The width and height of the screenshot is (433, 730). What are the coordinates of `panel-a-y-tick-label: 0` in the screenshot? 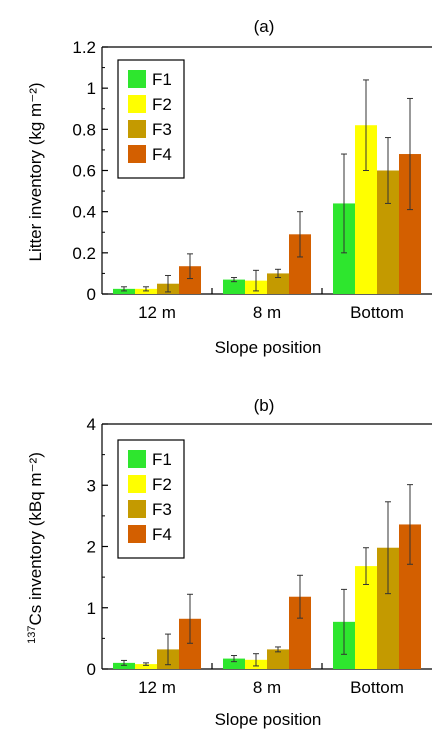 It's located at (91, 294).